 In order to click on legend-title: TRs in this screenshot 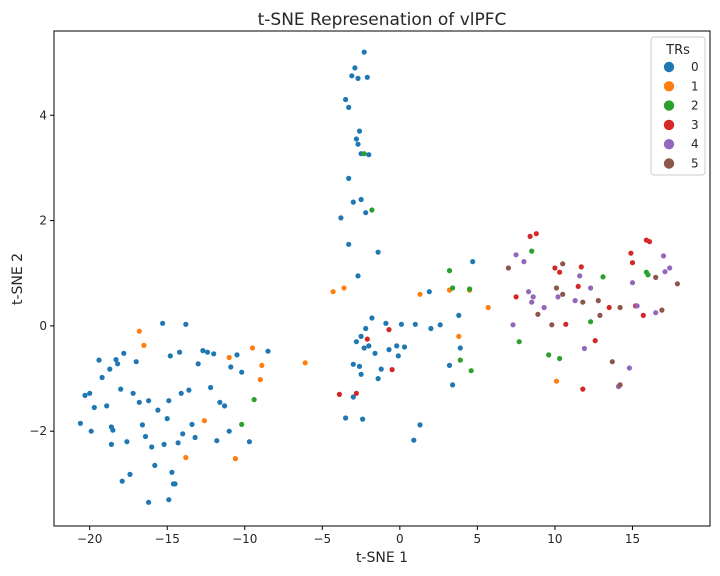, I will do `click(677, 50)`.